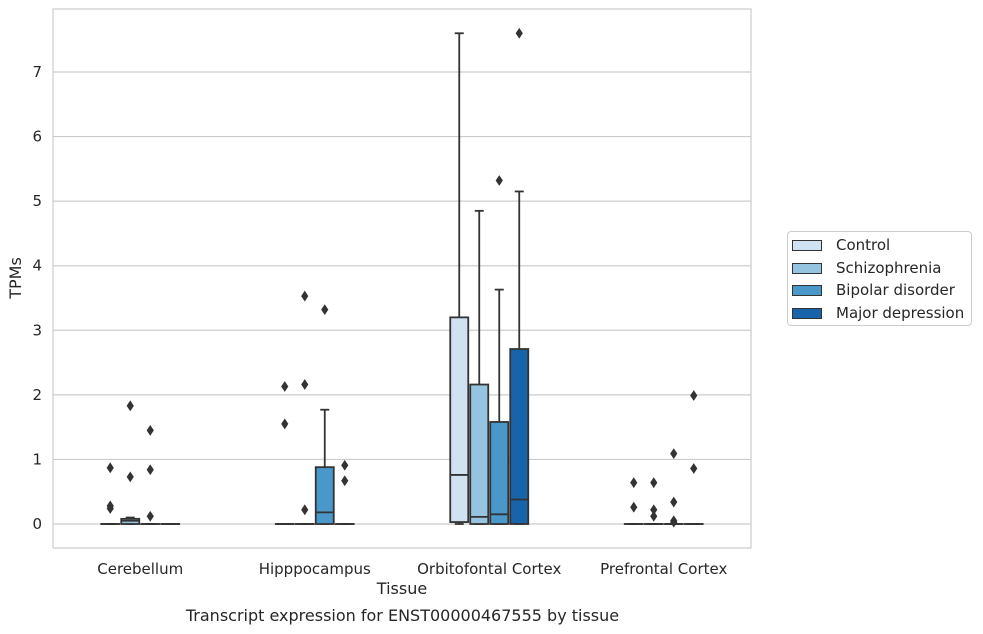 The width and height of the screenshot is (983, 634). Describe the element at coordinates (401, 588) in the screenshot. I see `x-axis-title: Tissue` at that location.